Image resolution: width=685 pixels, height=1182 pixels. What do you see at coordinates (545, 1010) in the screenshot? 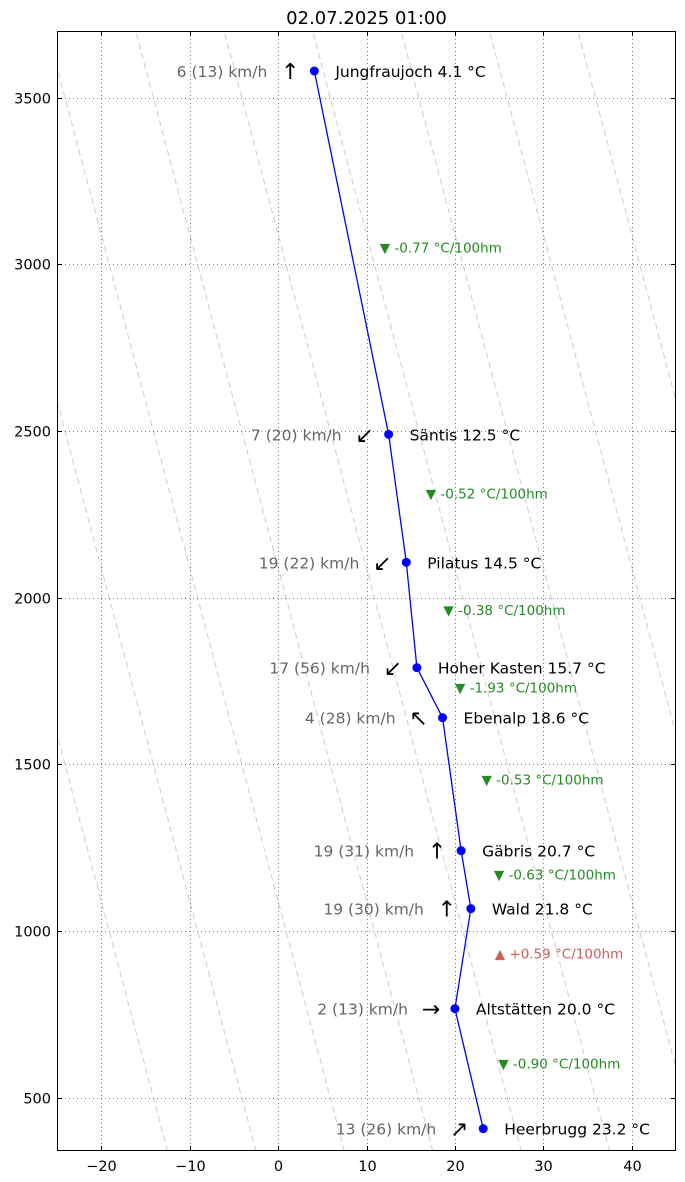
I see `station-label: Altstätten 20.0 °C` at bounding box center [545, 1010].